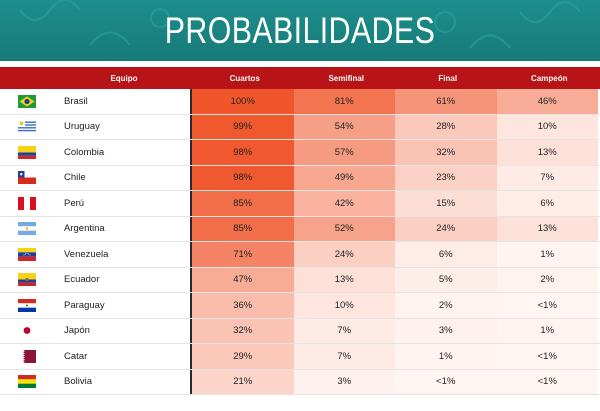  I want to click on prob-semifinal: 3%, so click(344, 381).